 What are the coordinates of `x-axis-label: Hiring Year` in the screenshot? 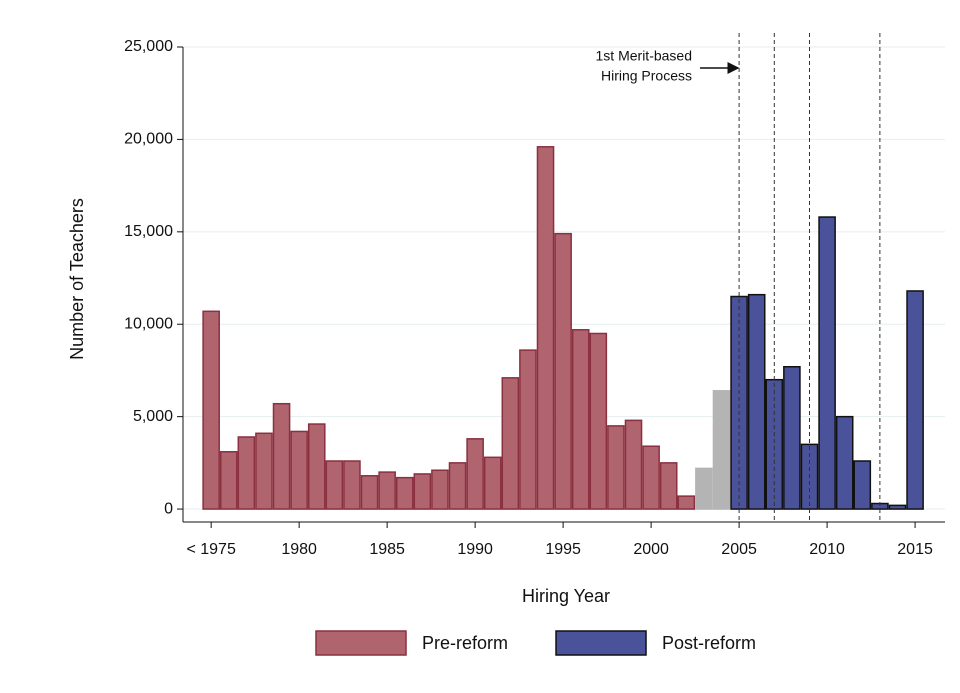 It's located at (566, 596).